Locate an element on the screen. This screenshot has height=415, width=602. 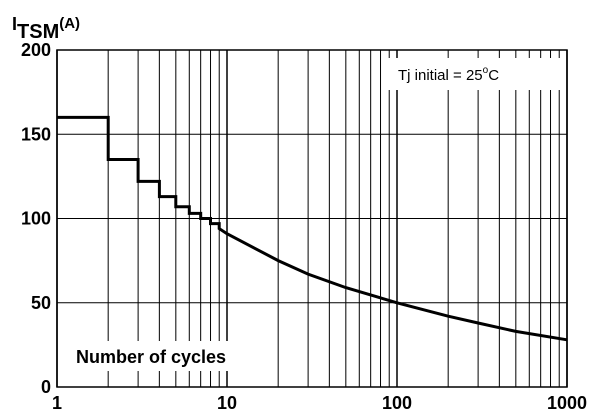
annotation-box is located at coordinates (473, 74).